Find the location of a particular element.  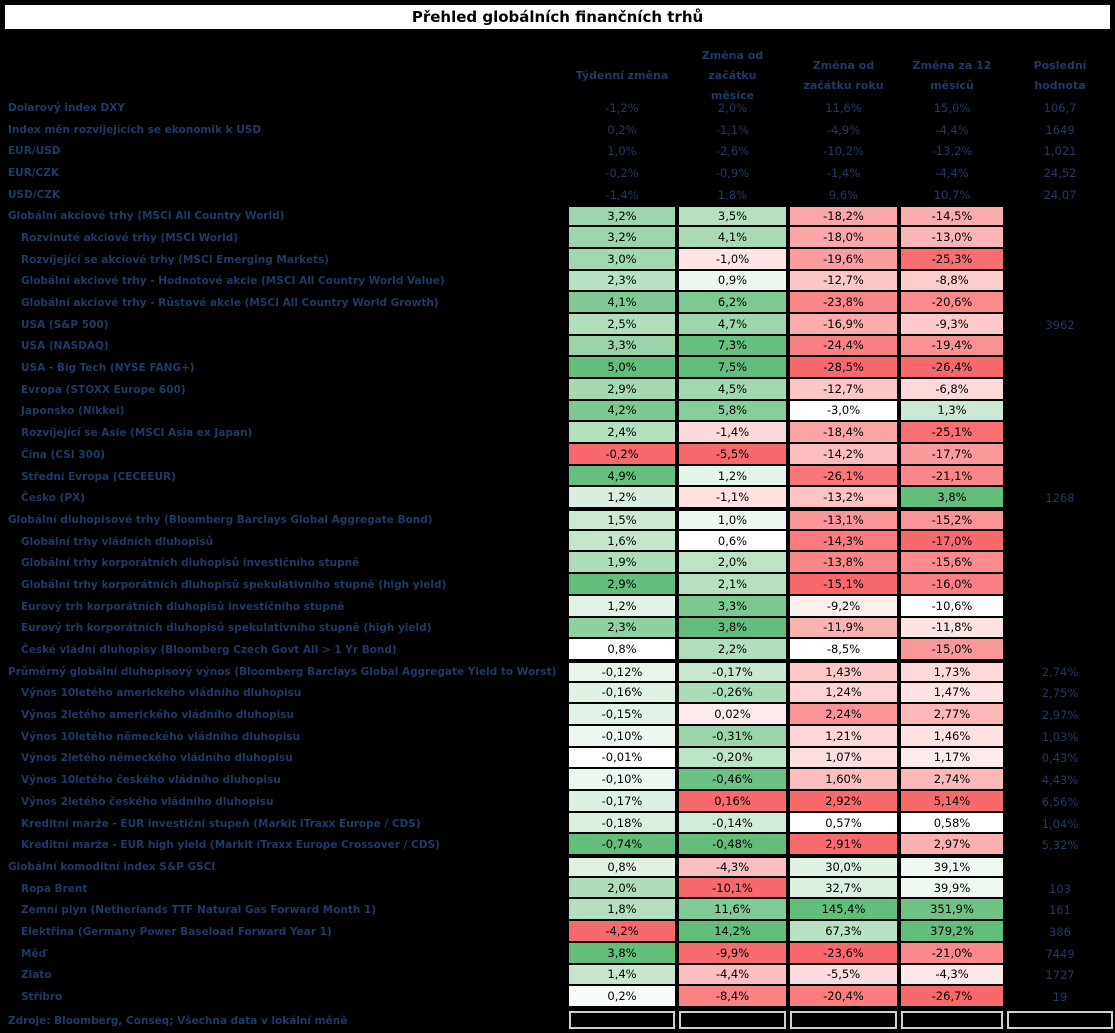

change-value: -10,2% is located at coordinates (843, 151).